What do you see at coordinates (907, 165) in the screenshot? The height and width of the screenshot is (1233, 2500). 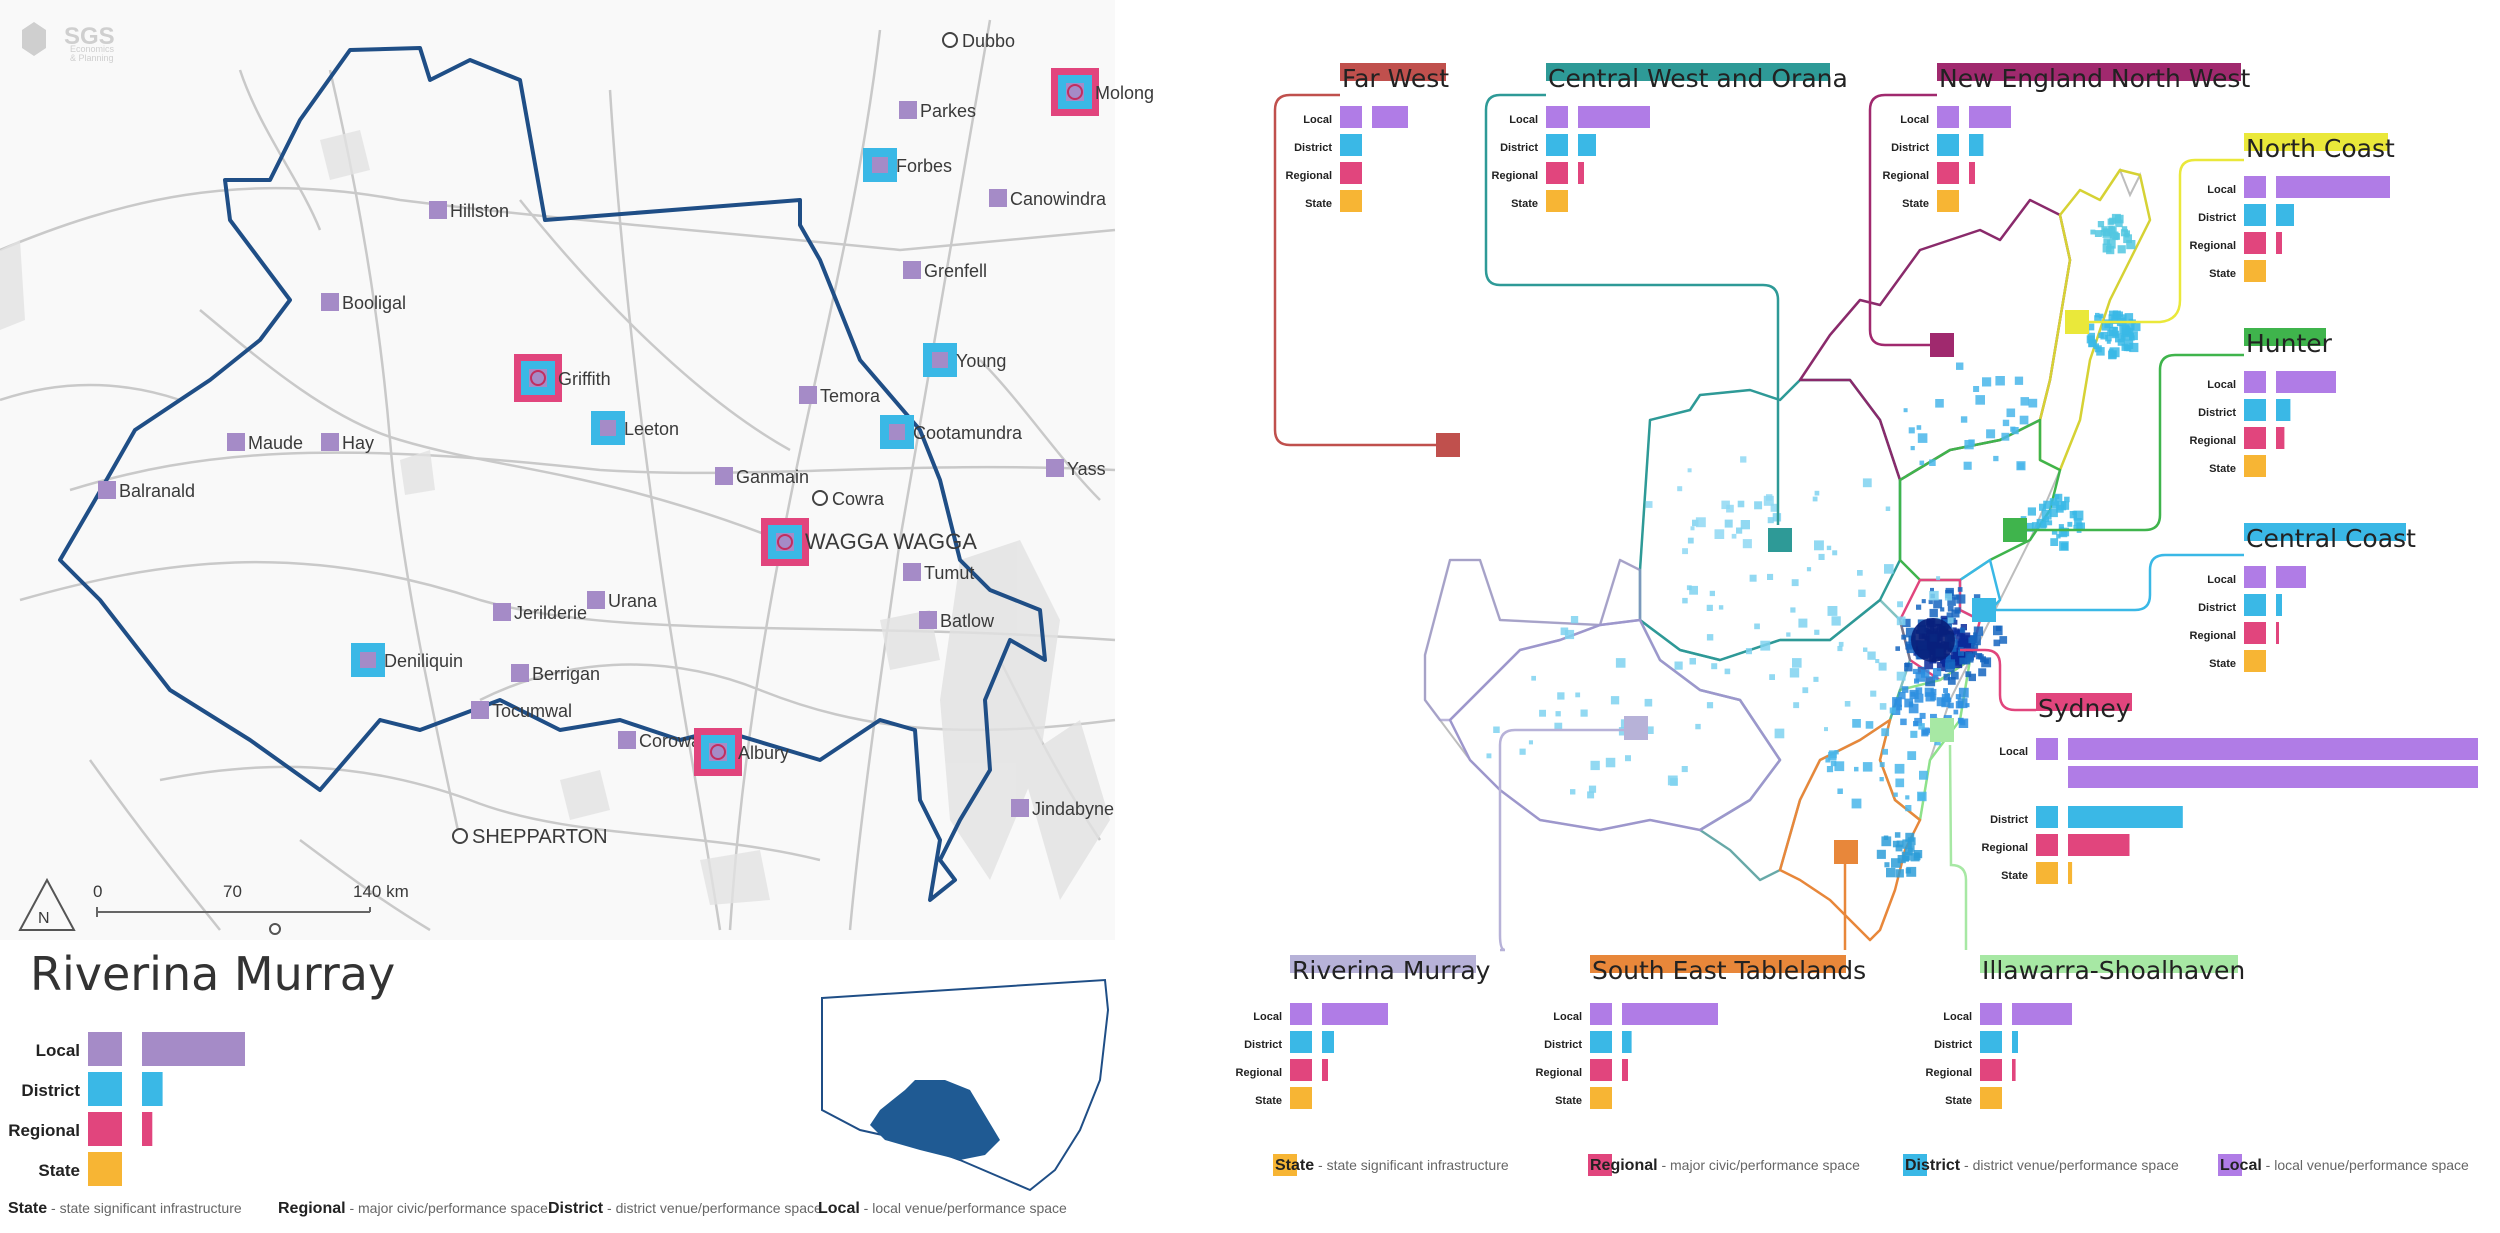 I see `town-forbes: Forbes` at bounding box center [907, 165].